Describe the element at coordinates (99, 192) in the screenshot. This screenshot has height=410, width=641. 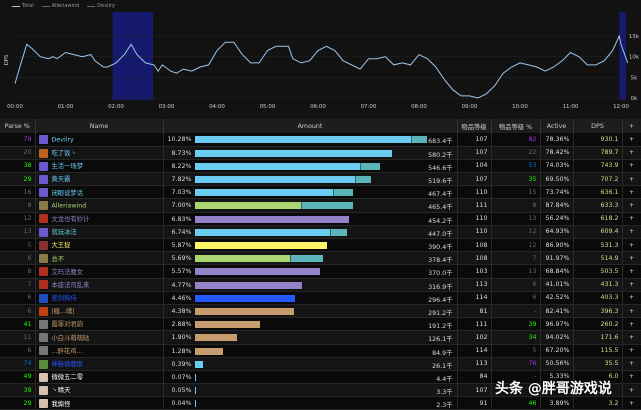
I see `name-cell: 闭眼说梦话` at that location.